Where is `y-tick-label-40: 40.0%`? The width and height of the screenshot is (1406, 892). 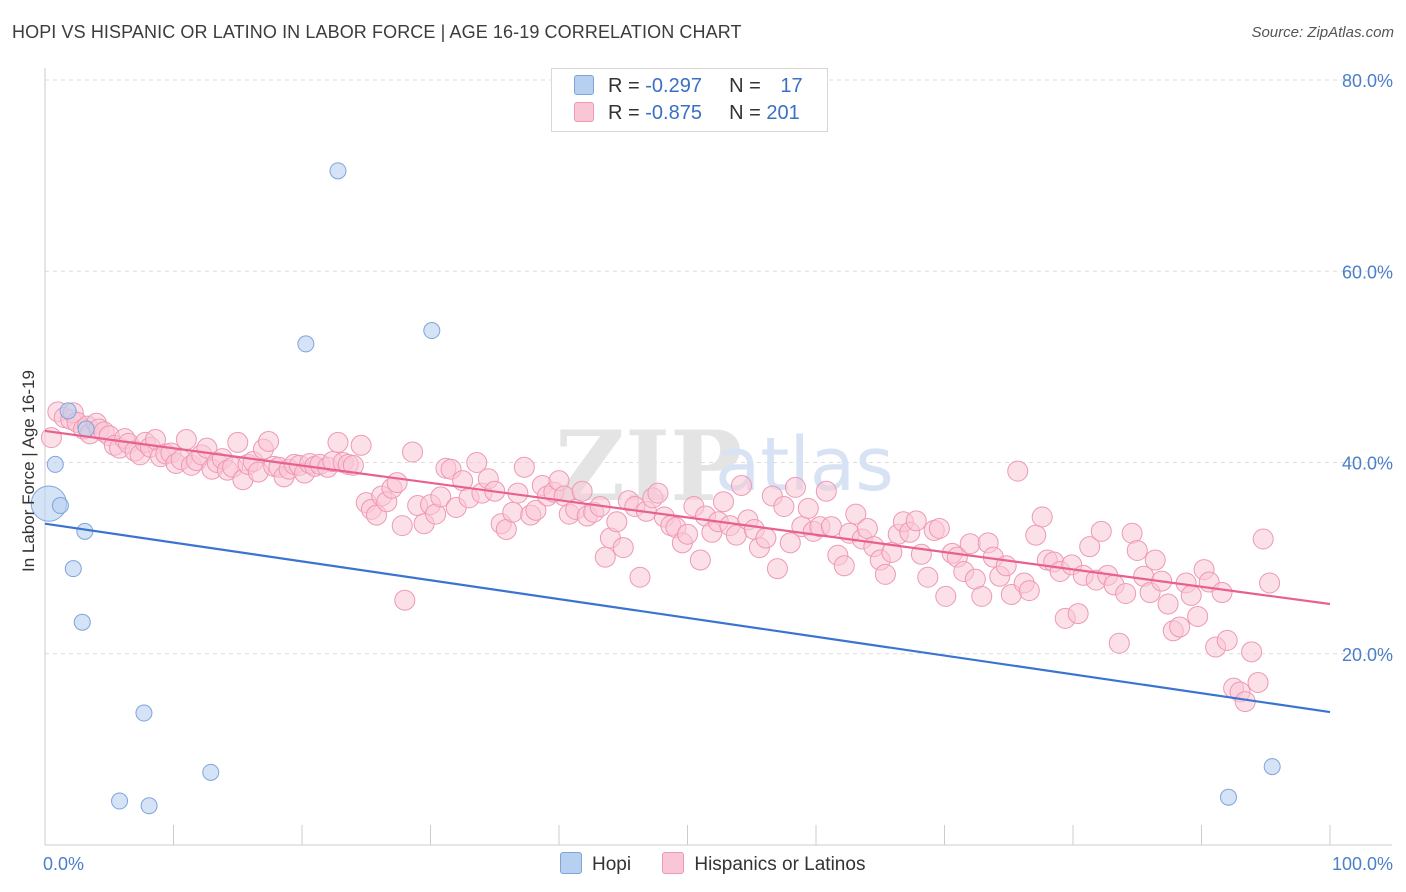
y-tick-label-40: 40.0% is located at coordinates (1367, 464).